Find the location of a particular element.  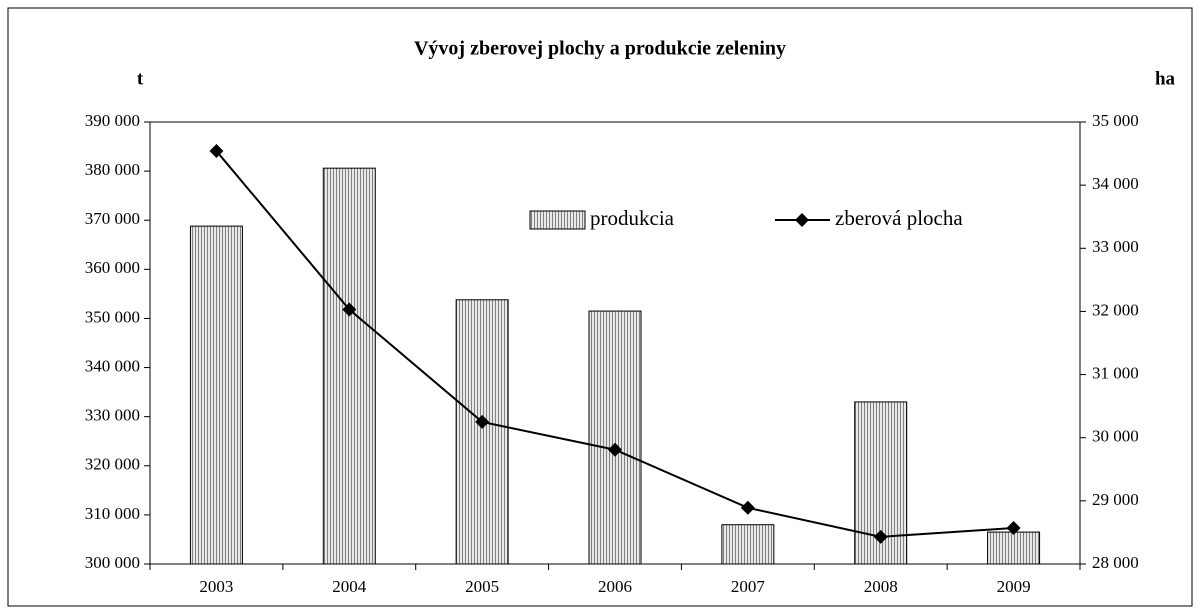

y-tick-label: 300 000 is located at coordinates (112, 562).